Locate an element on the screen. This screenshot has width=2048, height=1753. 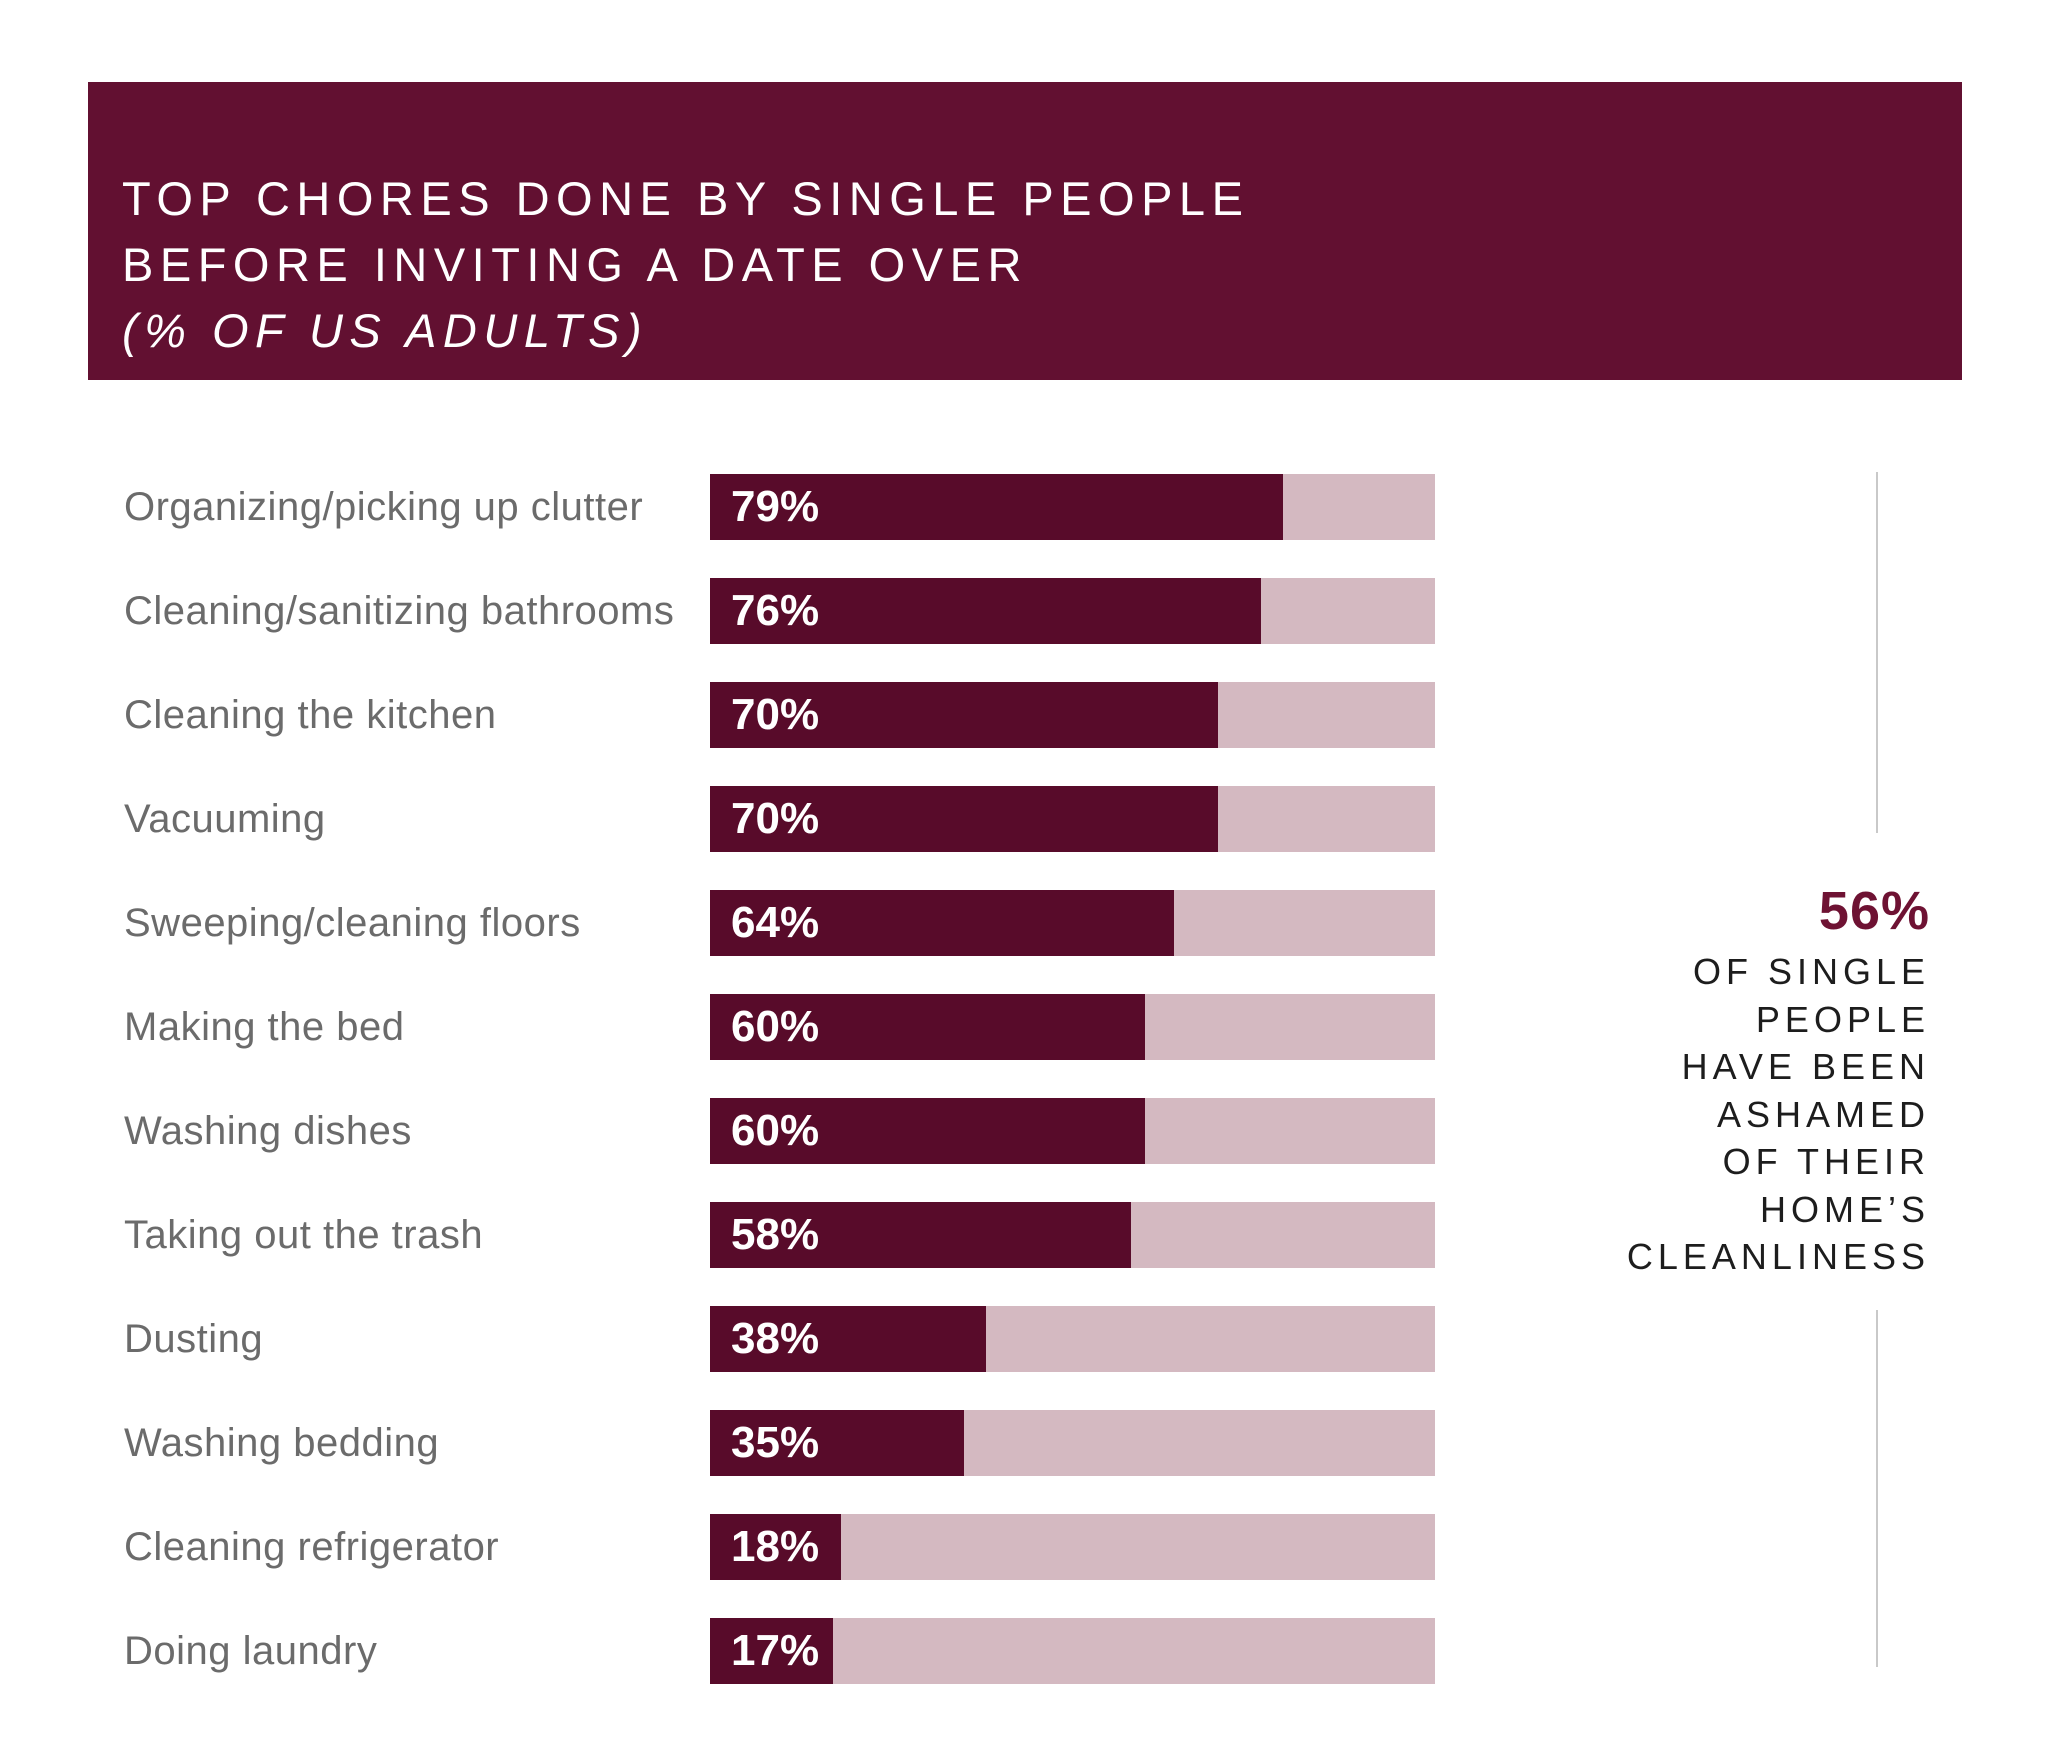
bar-fill: 79% is located at coordinates (996, 507).